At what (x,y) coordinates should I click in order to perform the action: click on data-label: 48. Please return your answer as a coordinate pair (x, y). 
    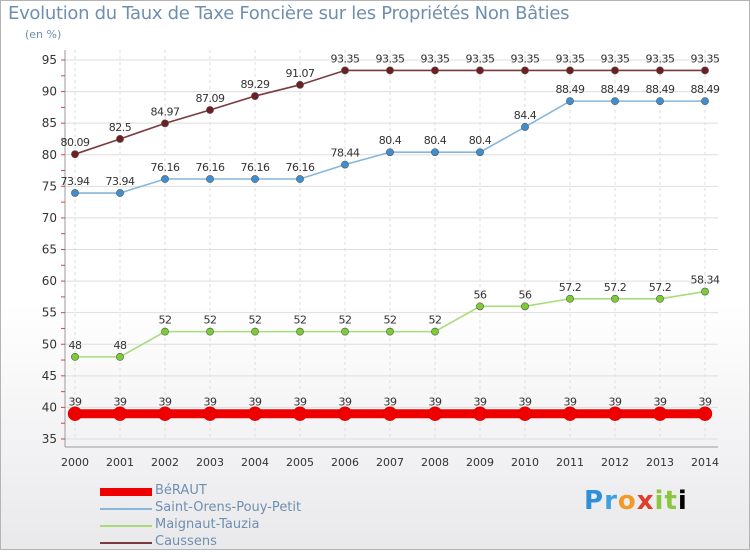
    Looking at the image, I should click on (75, 345).